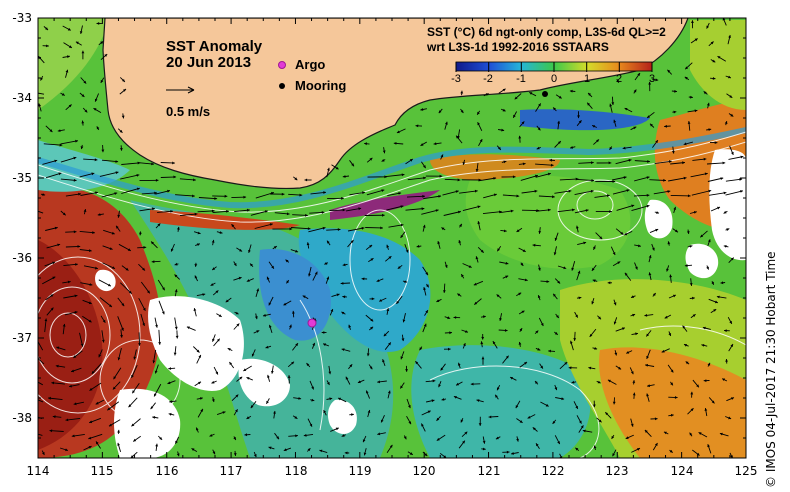 This screenshot has height=492, width=790. I want to click on imos-credit: © IMOS 04-Jul-2017 21:30 Hobart Time, so click(771, 369).